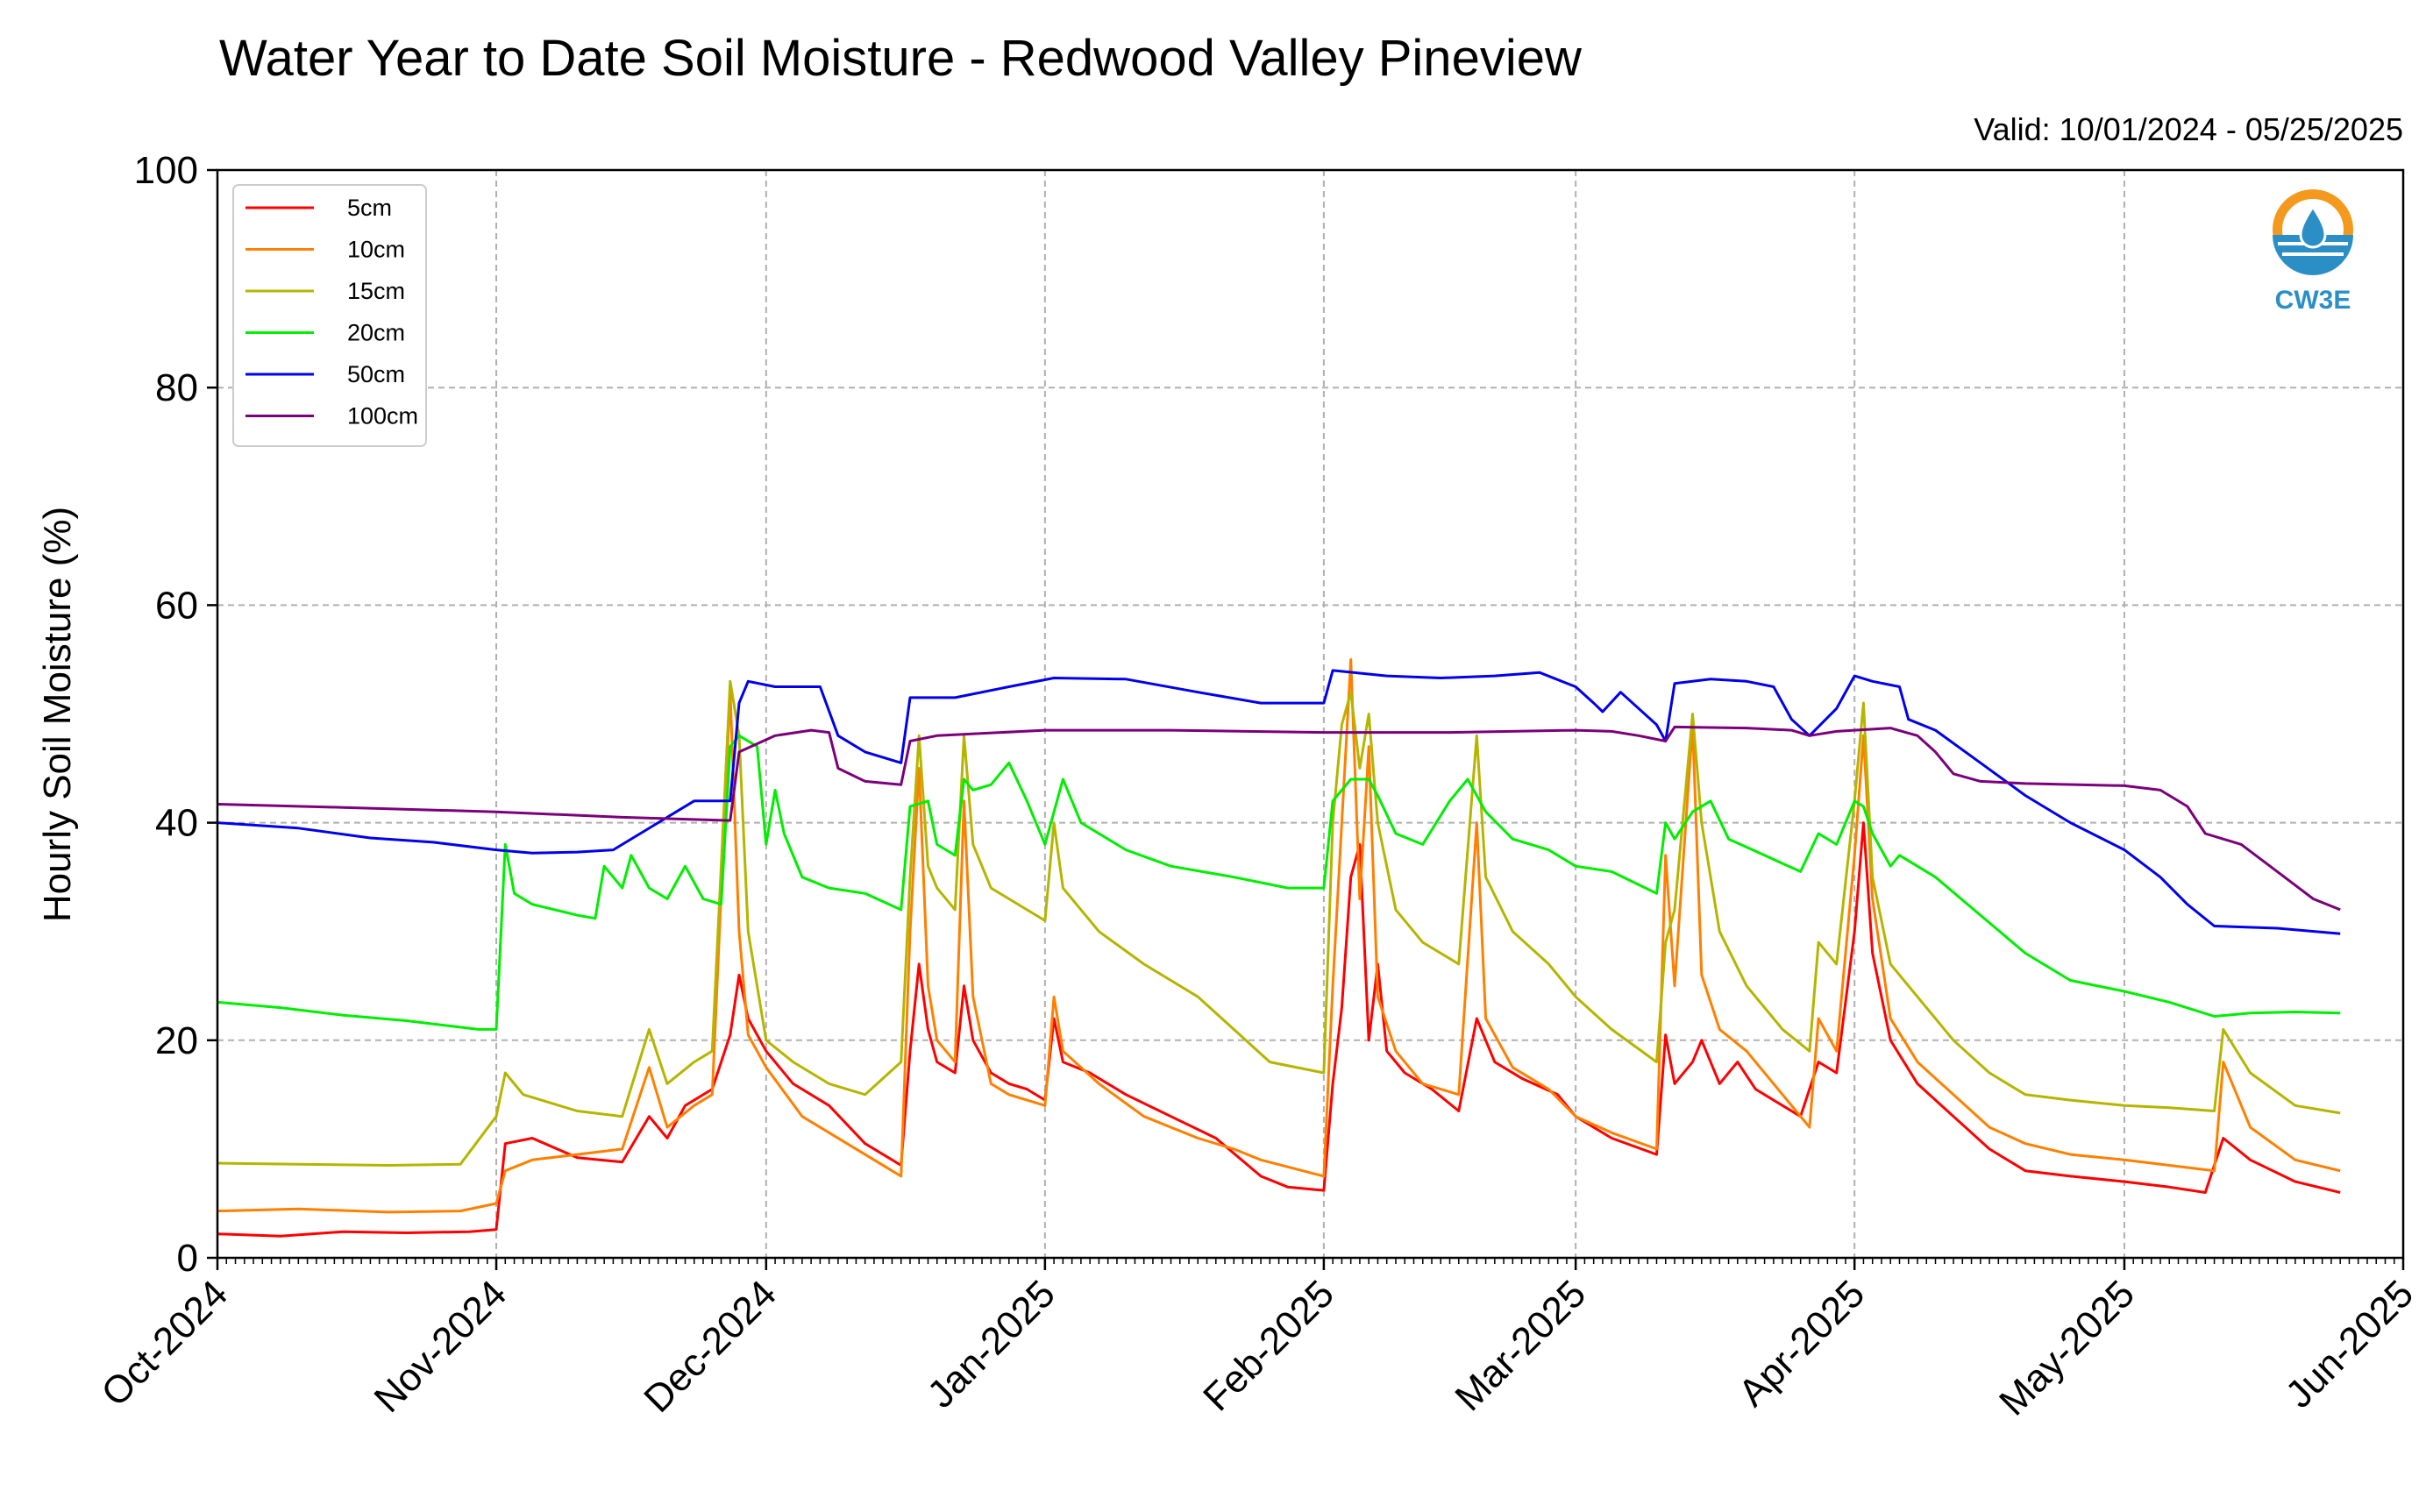 The width and height of the screenshot is (2426, 1512). Describe the element at coordinates (376, 374) in the screenshot. I see `legend-label-50cm: 50cm` at that location.